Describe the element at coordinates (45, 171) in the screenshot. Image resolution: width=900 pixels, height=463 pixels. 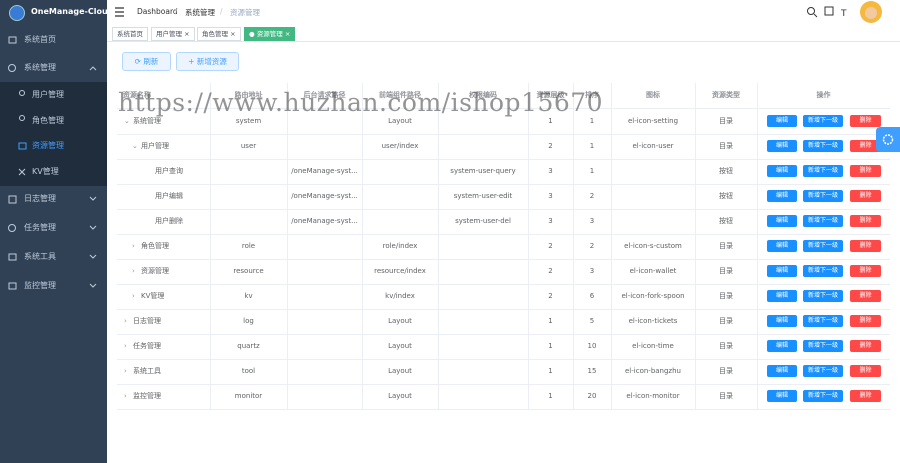
I see `submenu-item: KV管理` at that location.